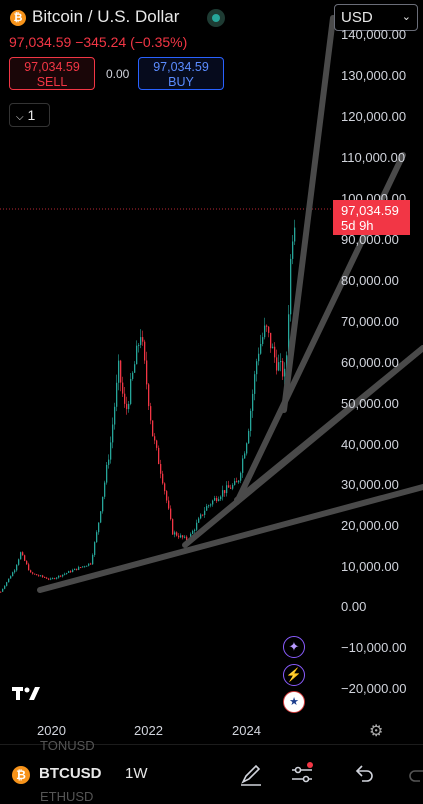  What do you see at coordinates (51, 730) in the screenshot?
I see `x-tick: 2020` at bounding box center [51, 730].